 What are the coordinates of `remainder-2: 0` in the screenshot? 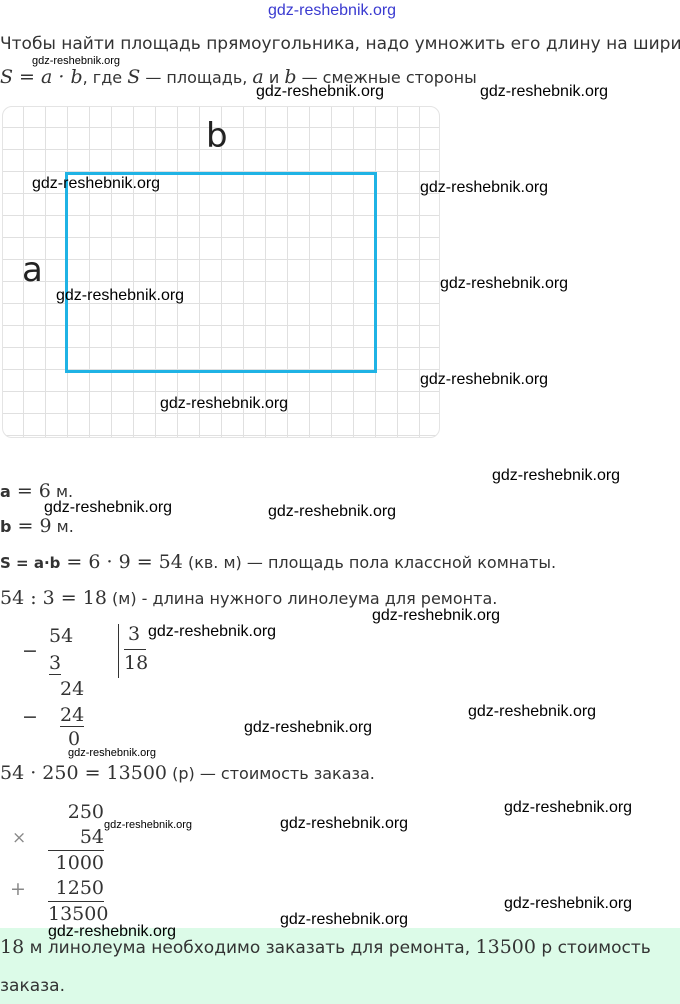 It's located at (74, 739).